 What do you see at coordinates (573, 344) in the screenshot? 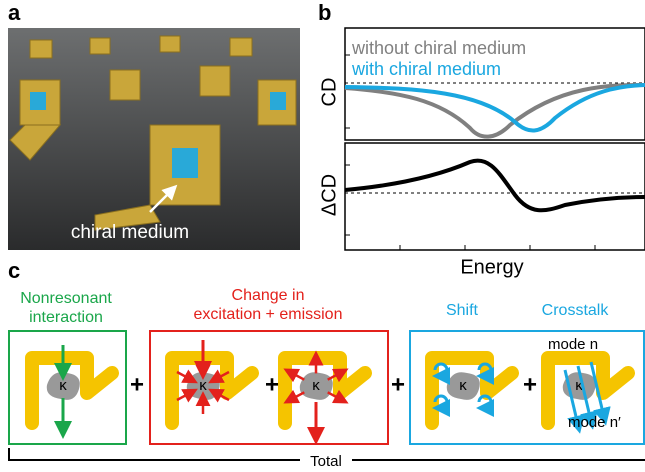
I see `mode-label: mode n` at bounding box center [573, 344].